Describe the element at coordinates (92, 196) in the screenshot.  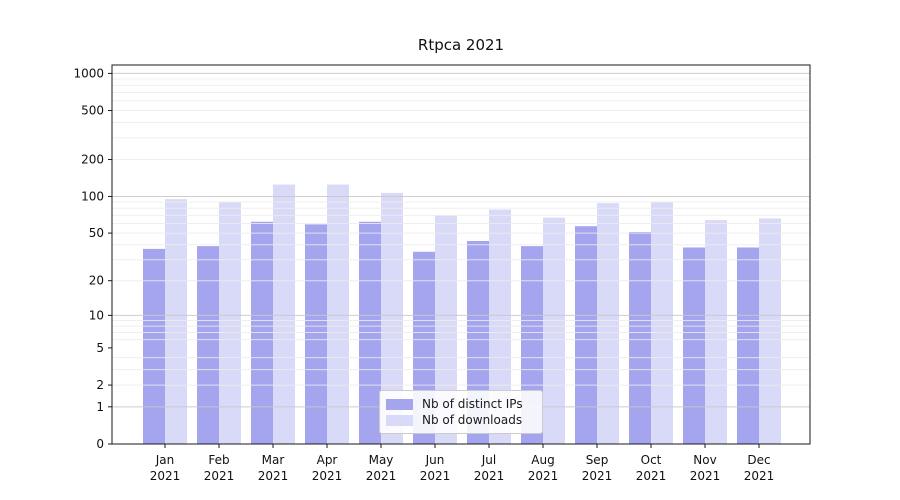
I see `y-tick-label-100: 100` at that location.